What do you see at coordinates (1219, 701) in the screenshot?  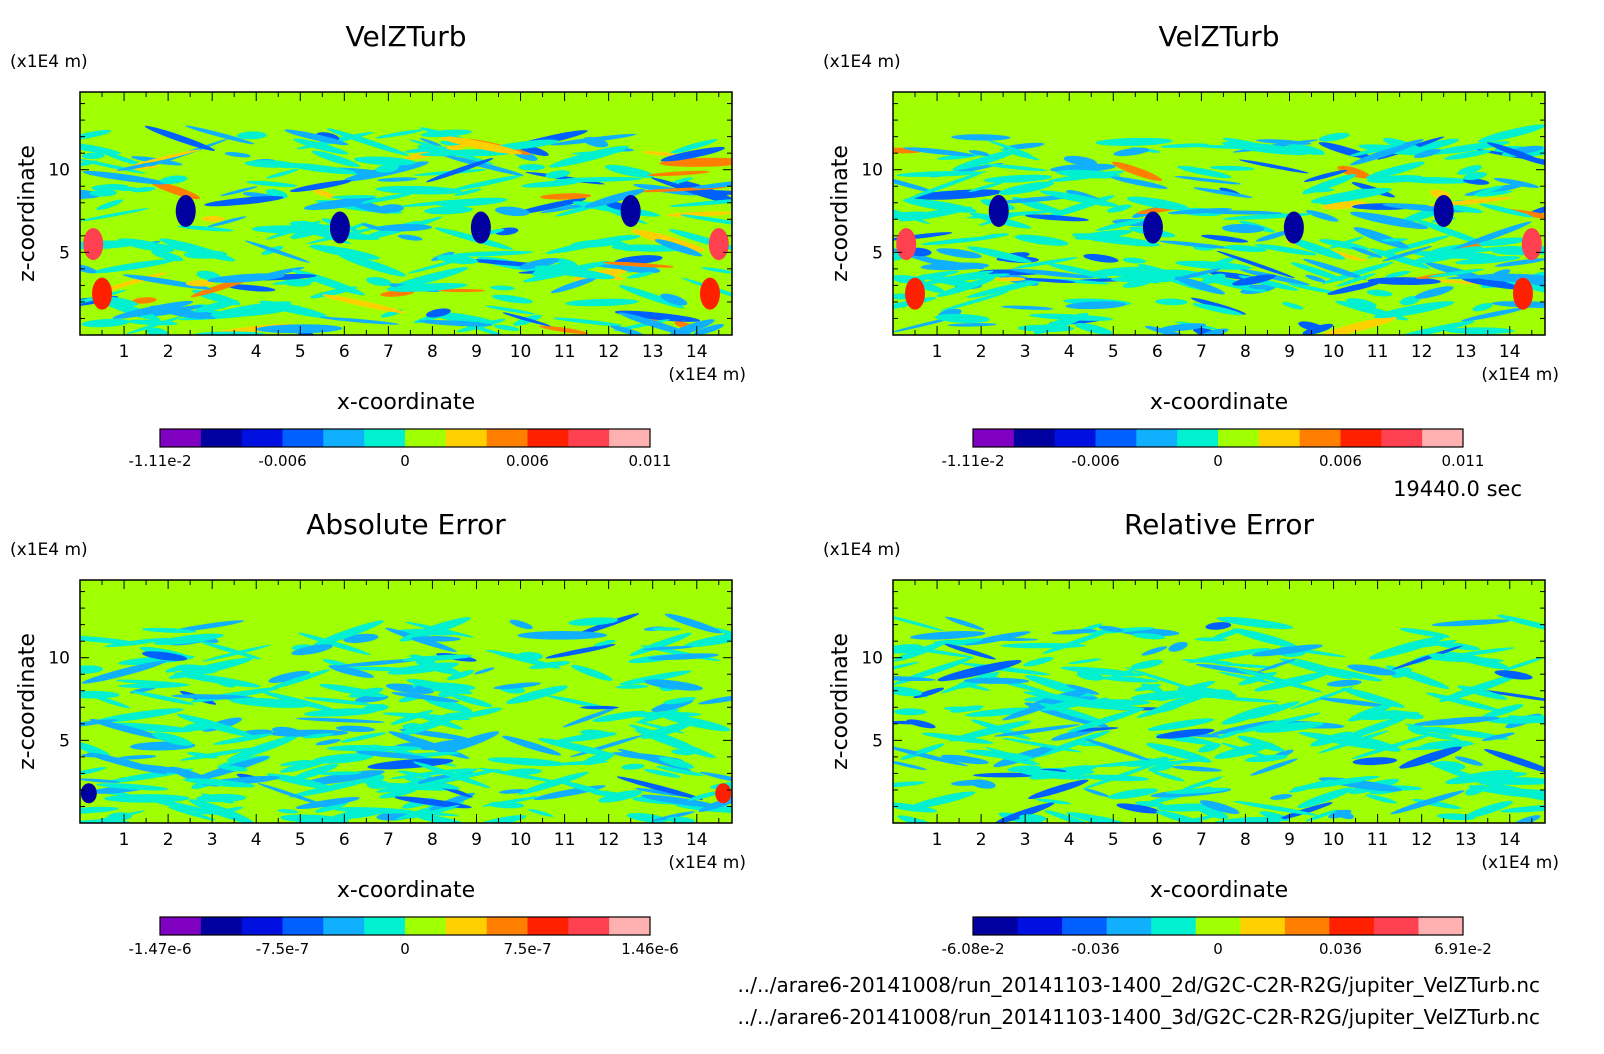 I see `heatmap-field` at bounding box center [1219, 701].